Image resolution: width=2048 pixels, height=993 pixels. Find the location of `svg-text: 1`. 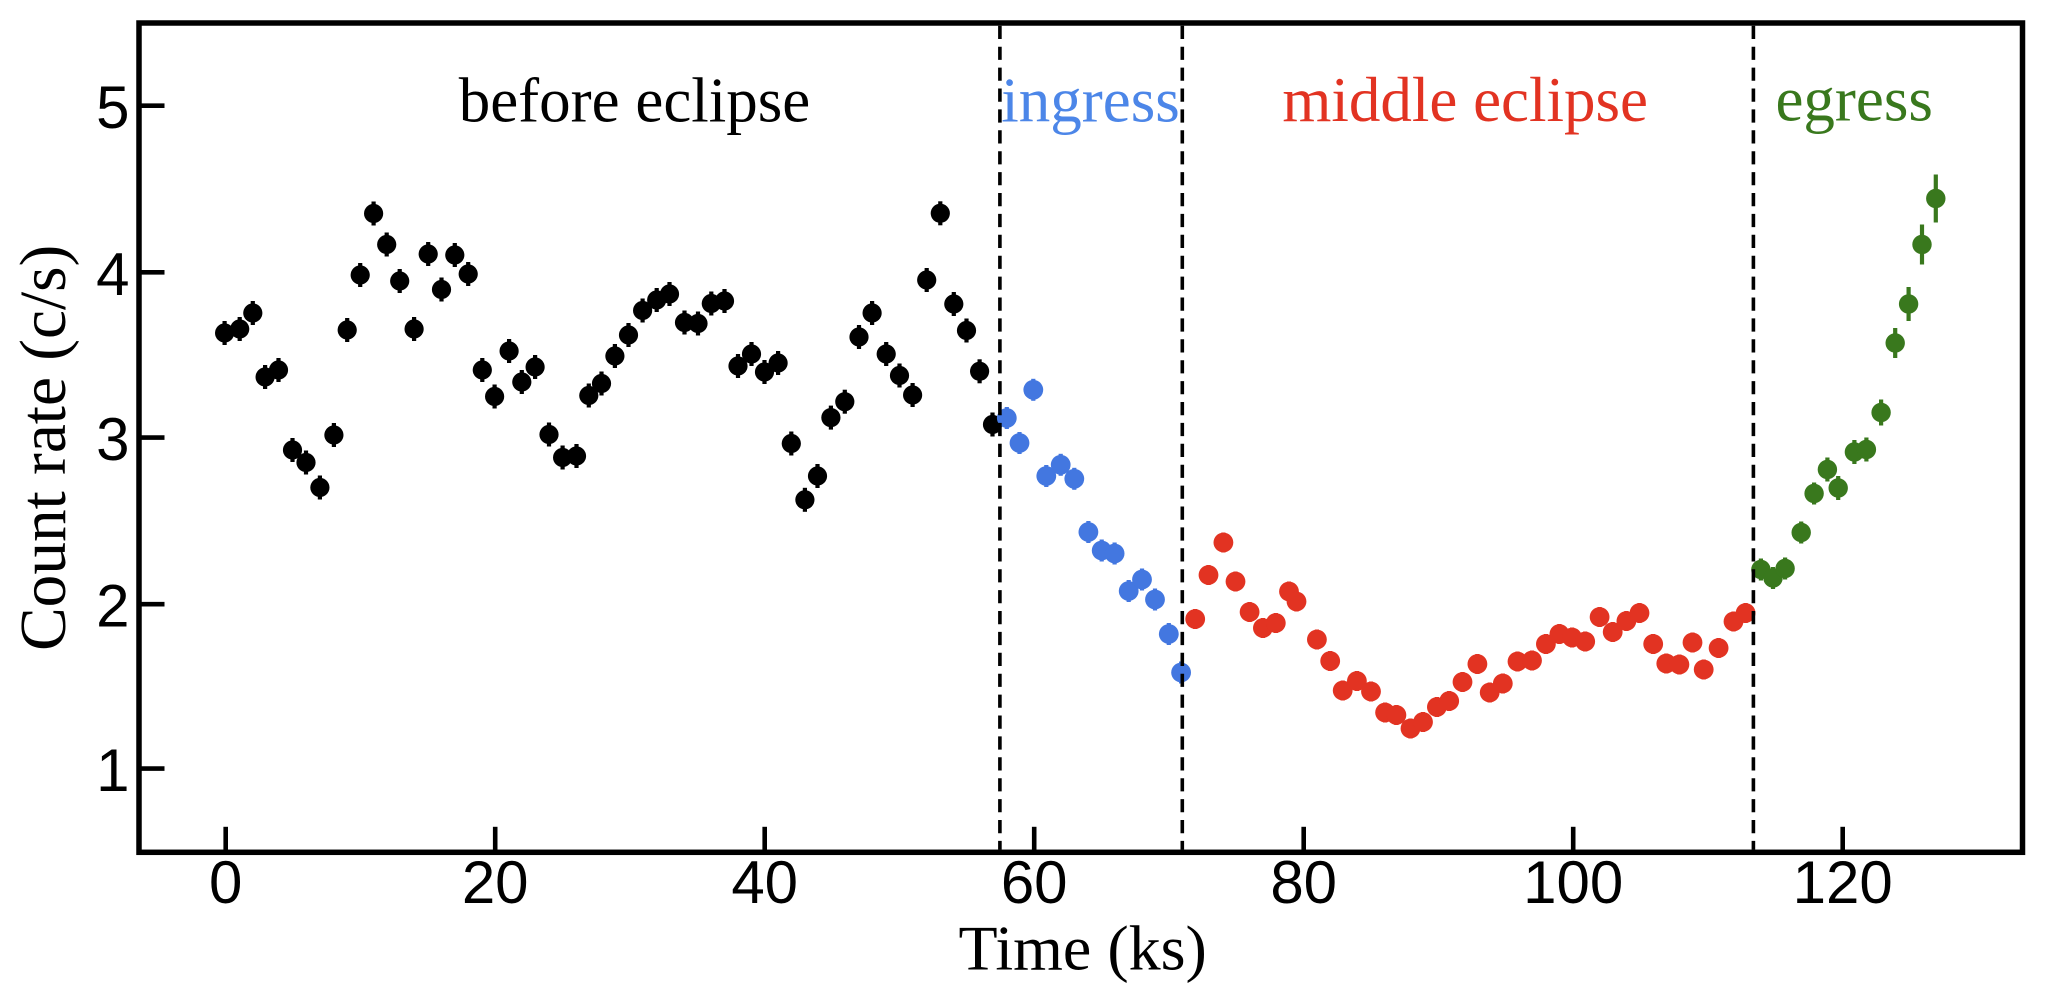

svg-text: 1 is located at coordinates (112, 770).